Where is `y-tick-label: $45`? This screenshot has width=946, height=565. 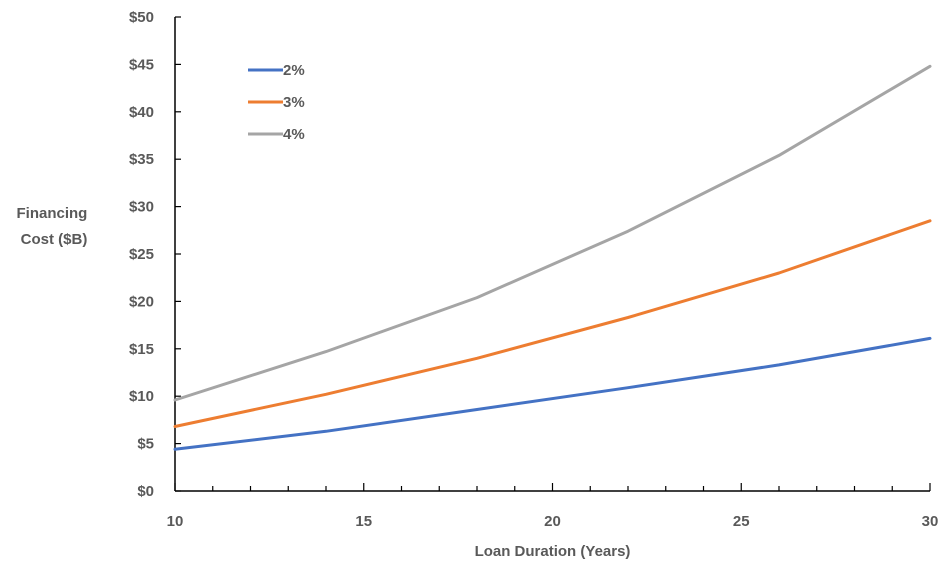
y-tick-label: $45 is located at coordinates (141, 64).